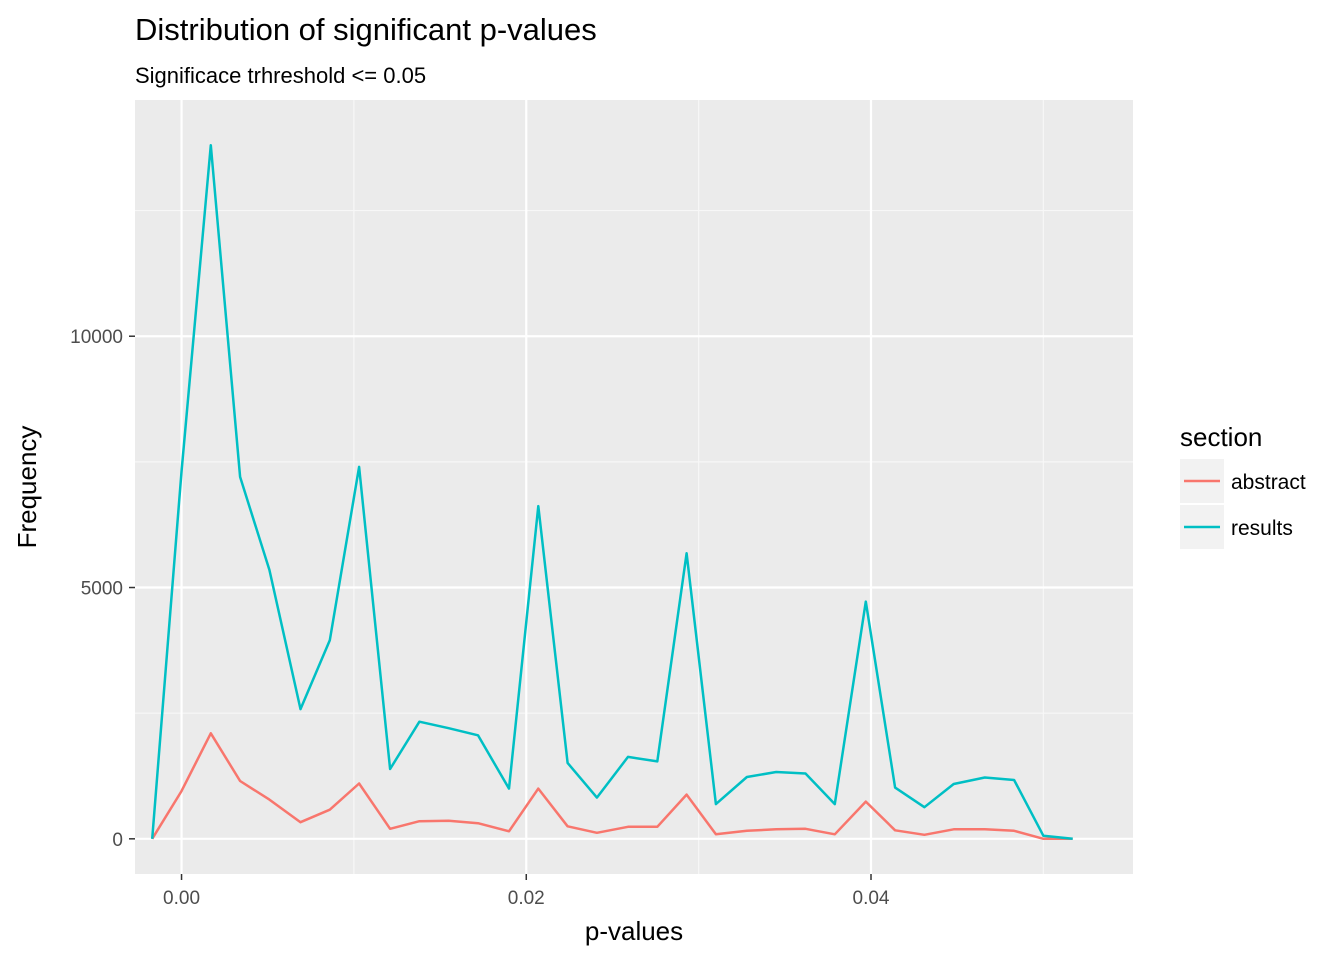 This screenshot has height=965, width=1344. I want to click on x-axis-label: p-values, so click(634, 931).